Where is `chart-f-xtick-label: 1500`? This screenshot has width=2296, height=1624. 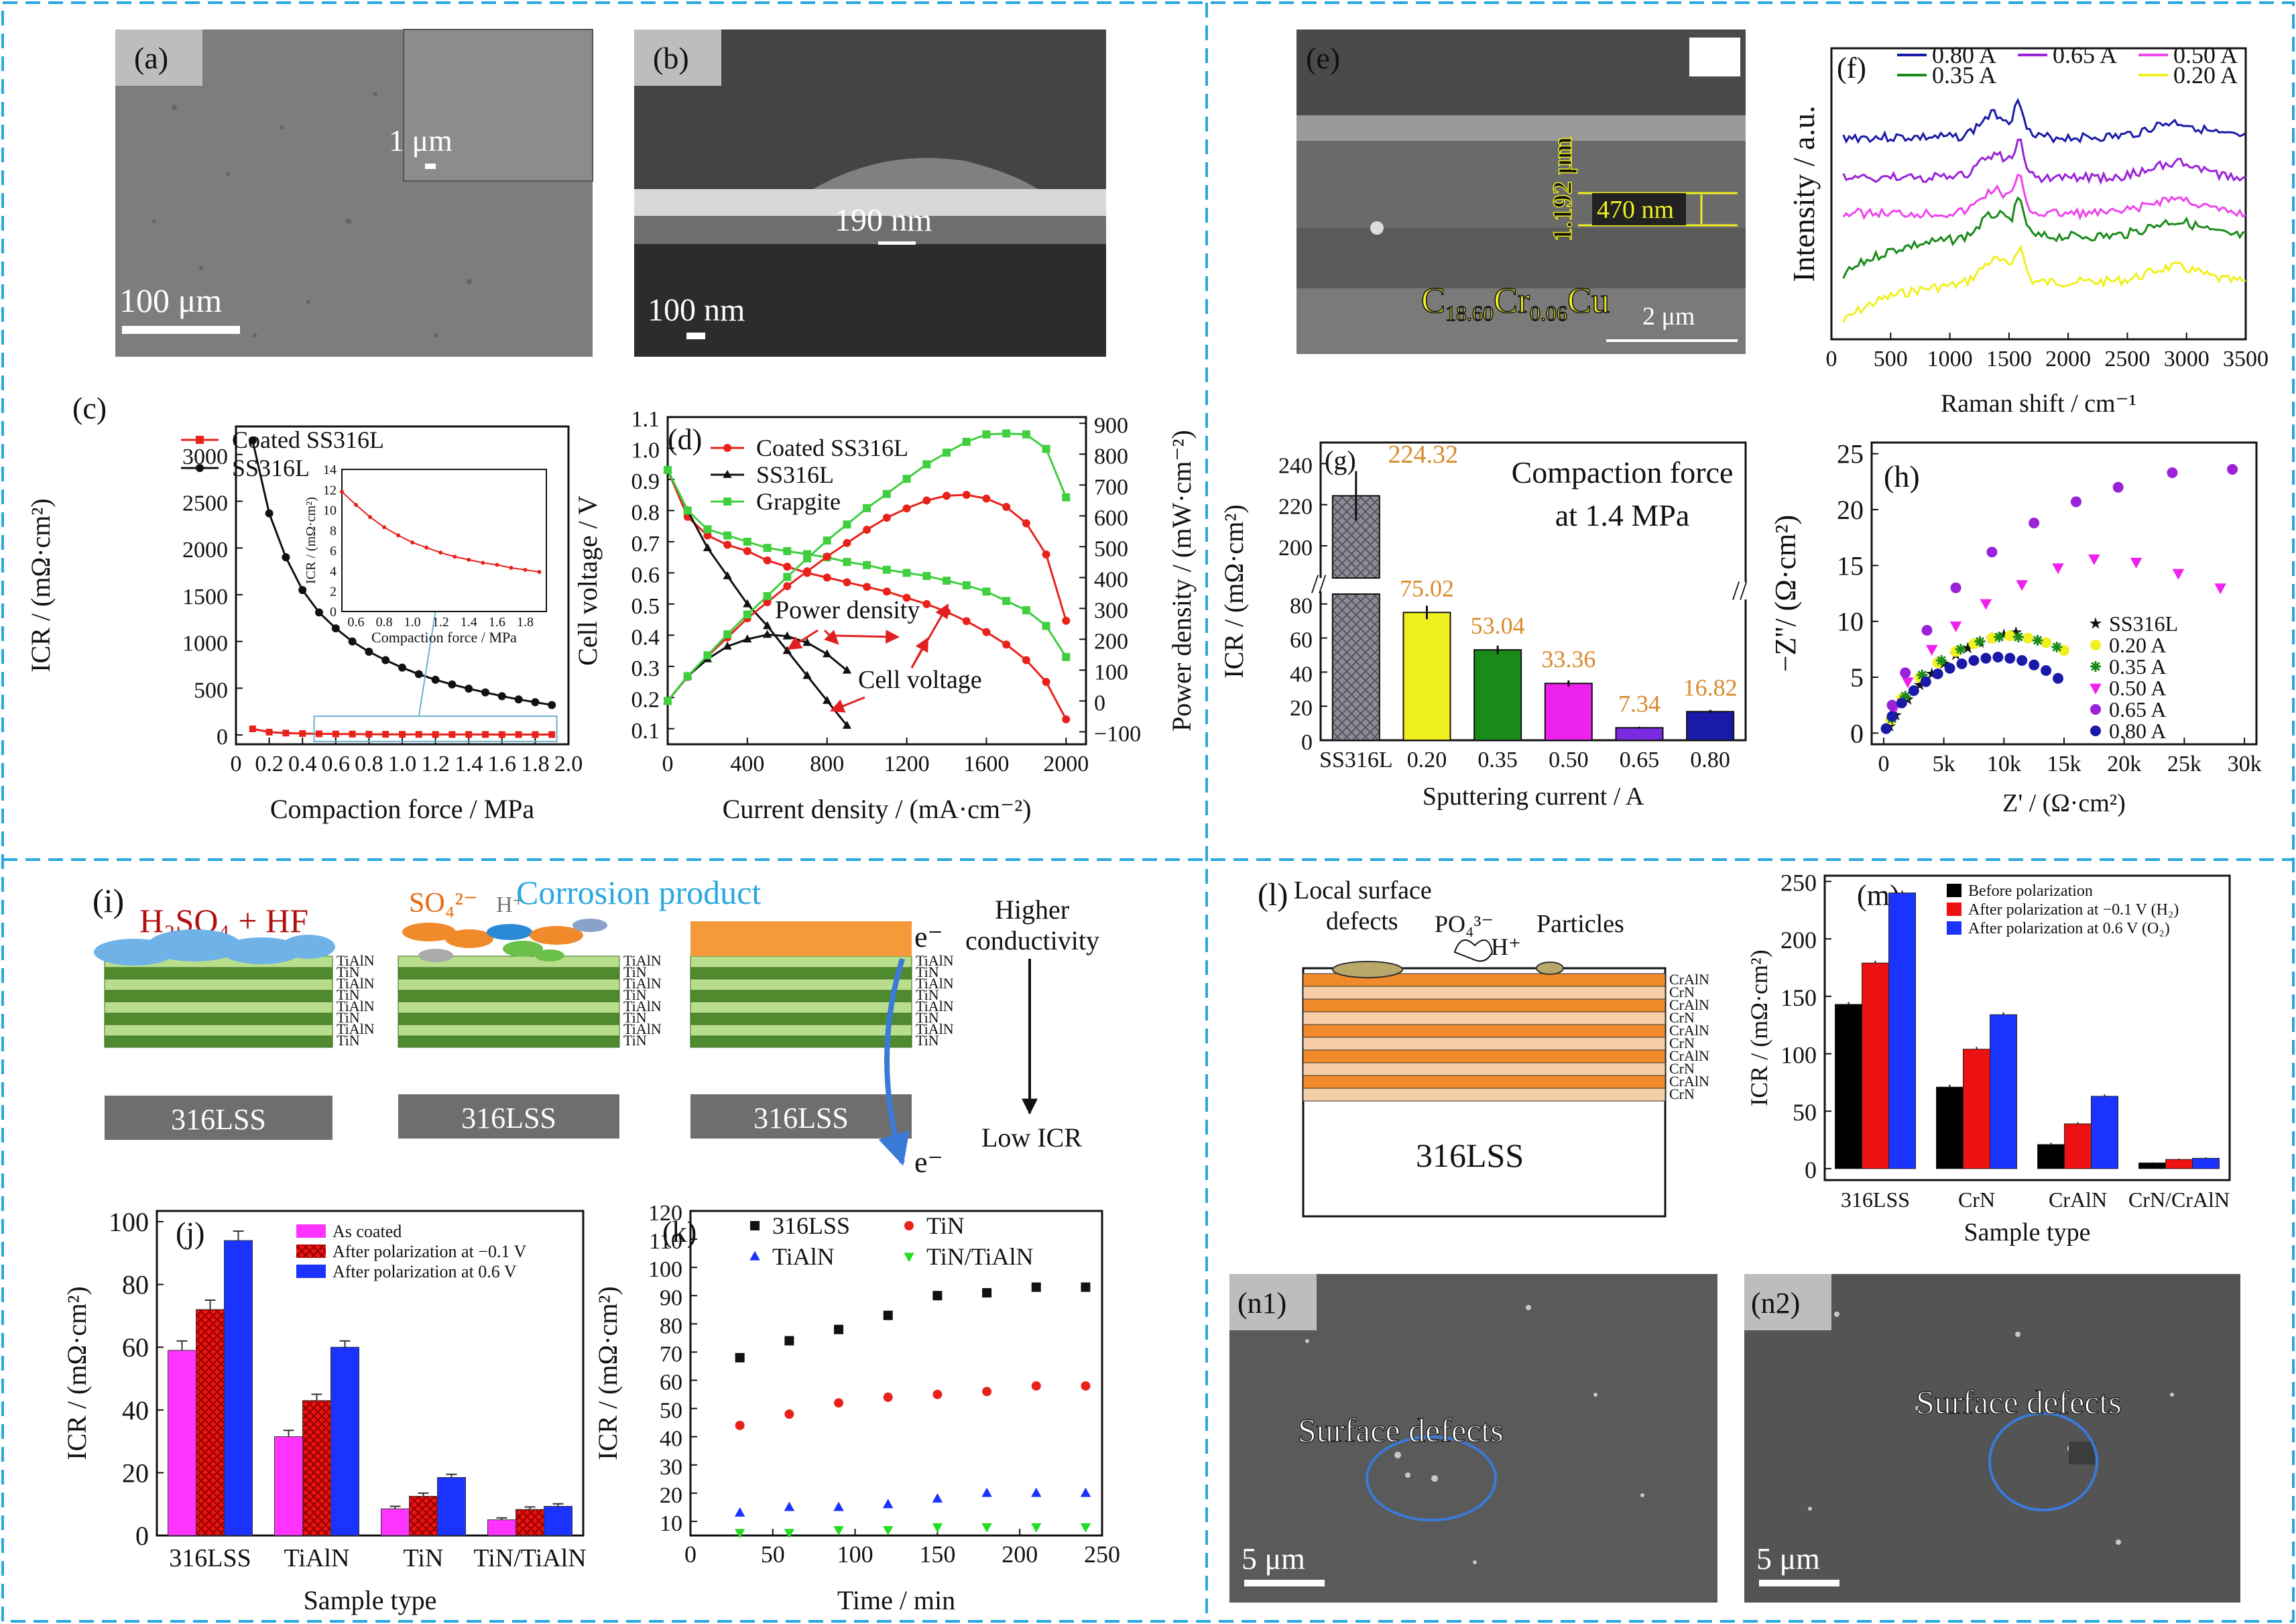
chart-f-xtick-label: 1500 is located at coordinates (2009, 359).